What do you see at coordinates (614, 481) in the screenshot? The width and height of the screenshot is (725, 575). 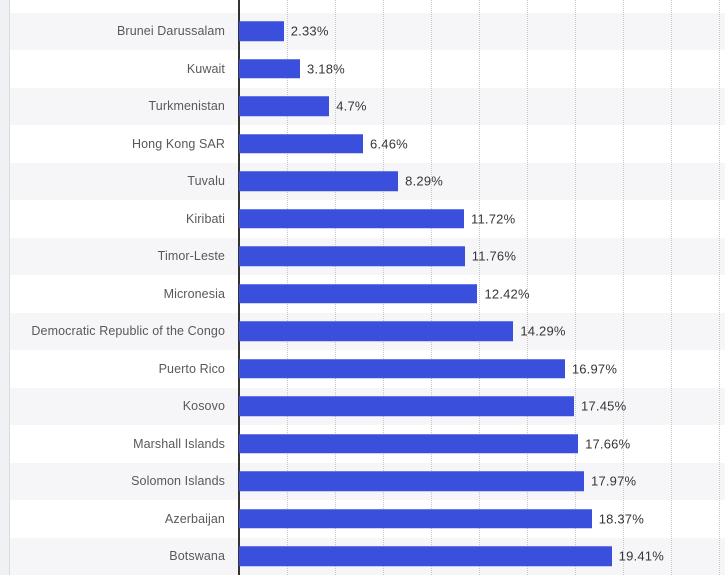 I see `value-label: 17.97%` at bounding box center [614, 481].